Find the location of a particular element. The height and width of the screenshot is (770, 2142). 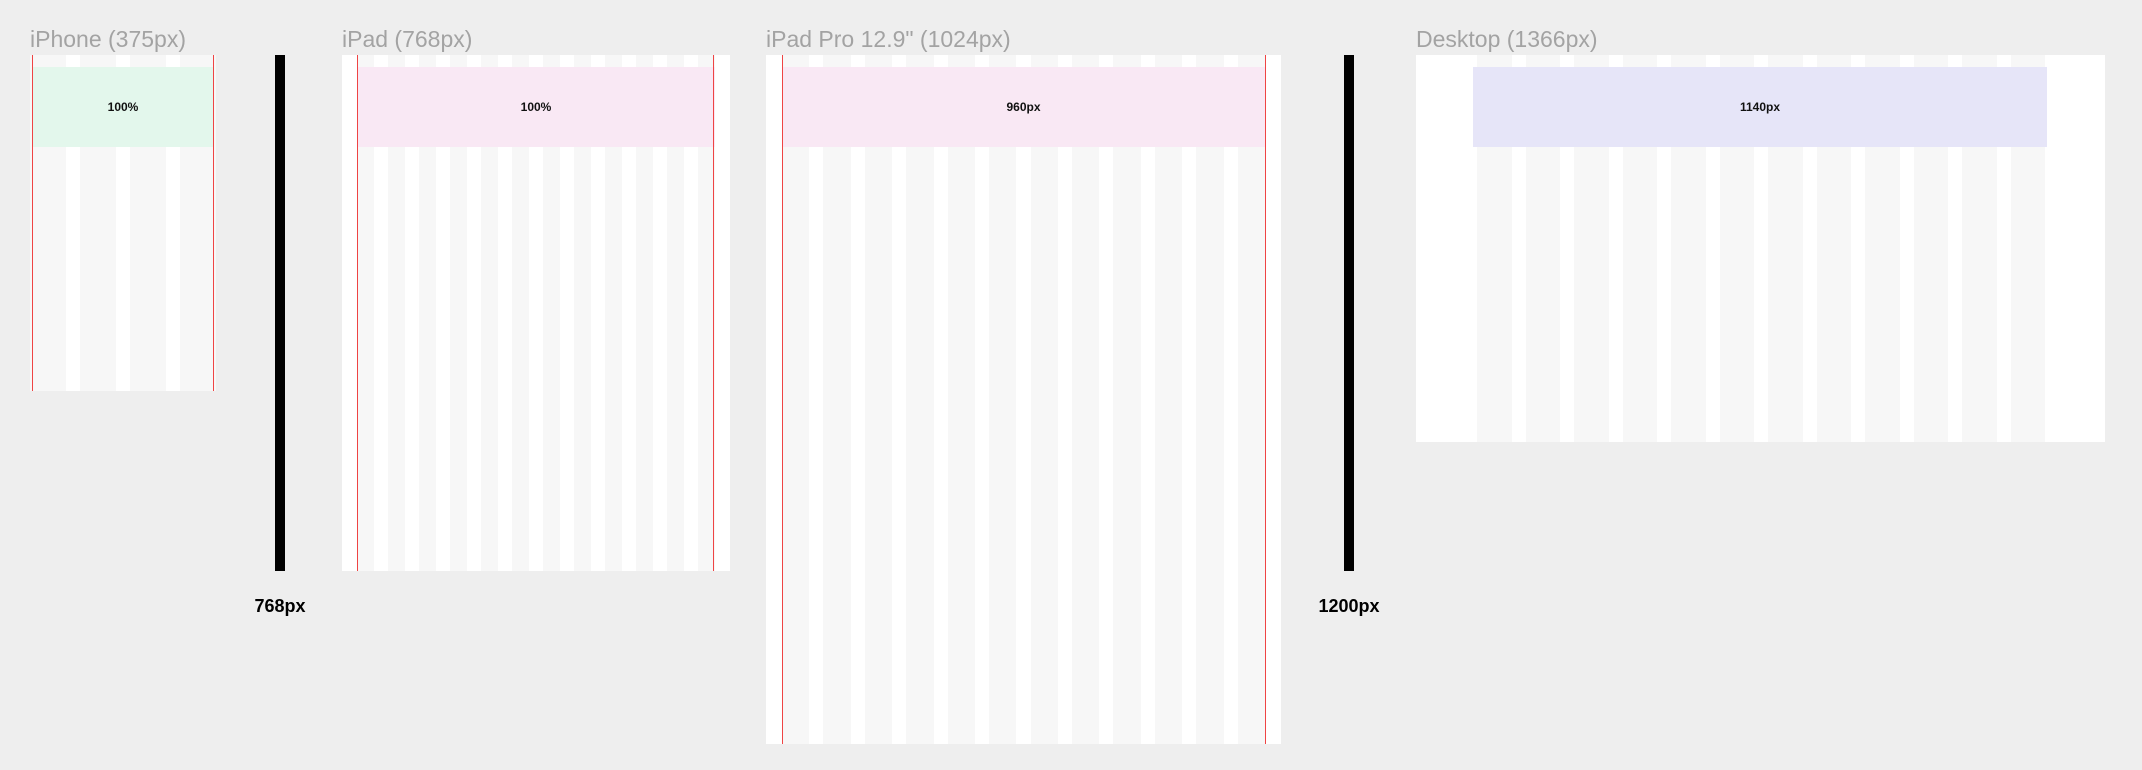

guide-left-iphone is located at coordinates (32, 223).